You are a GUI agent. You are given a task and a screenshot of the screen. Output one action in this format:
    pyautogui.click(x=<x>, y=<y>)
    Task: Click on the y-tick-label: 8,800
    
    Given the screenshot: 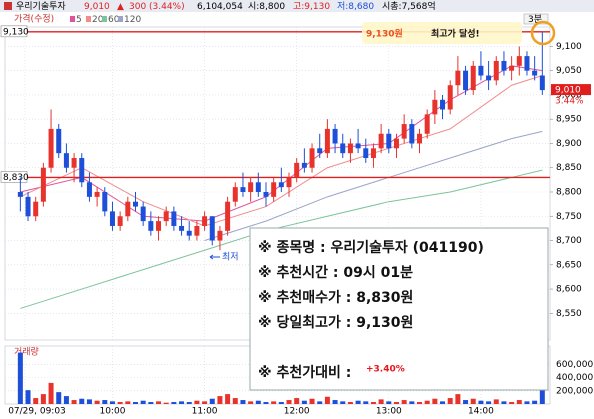 What is the action you would take?
    pyautogui.click(x=569, y=192)
    